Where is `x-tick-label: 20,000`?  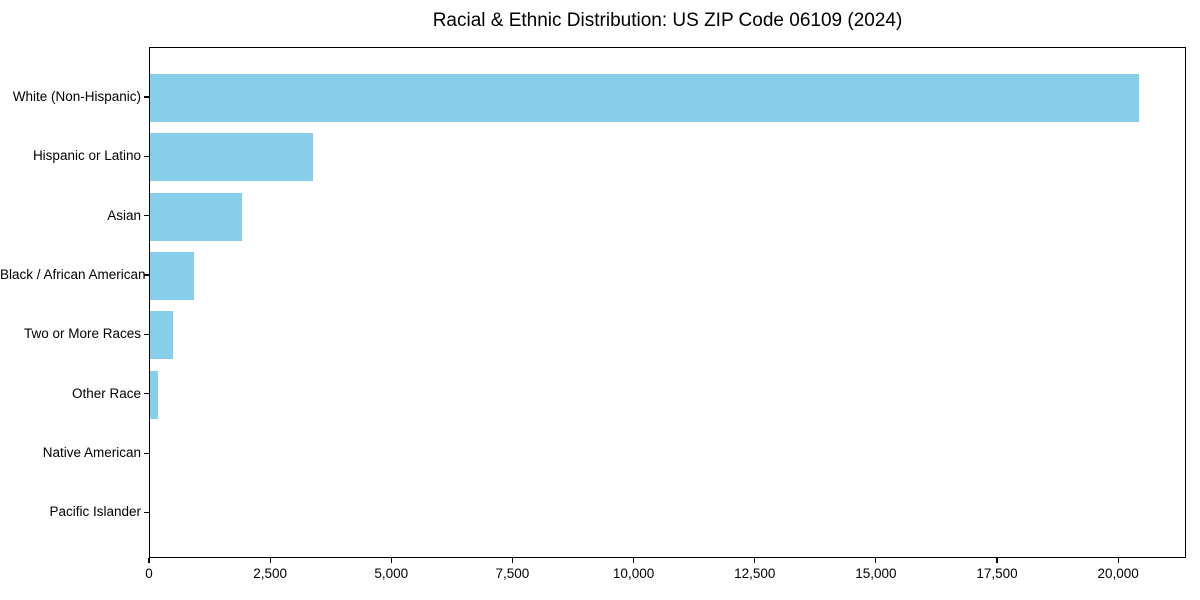 x-tick-label: 20,000 is located at coordinates (1118, 573).